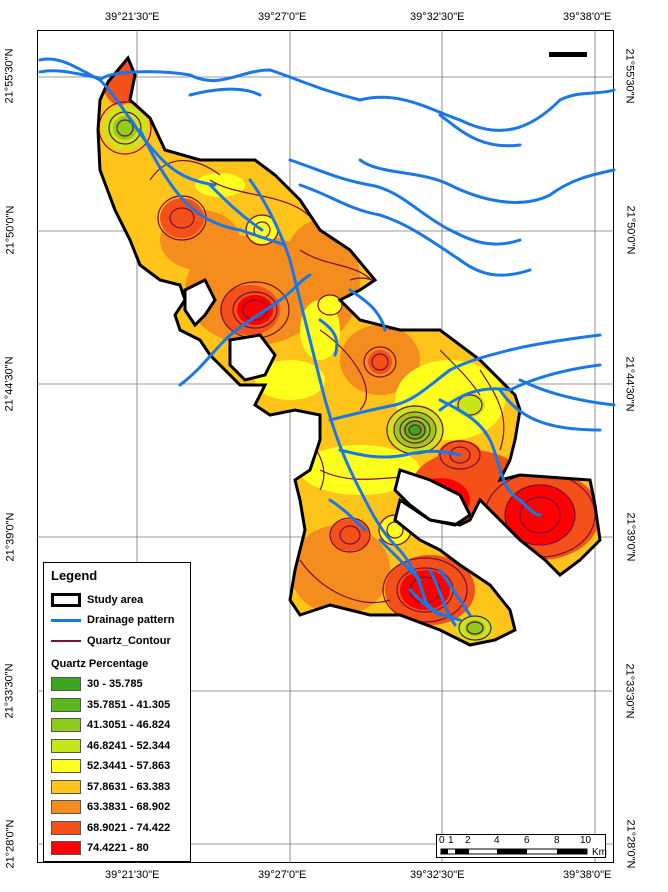 Image resolution: width=668 pixels, height=892 pixels. What do you see at coordinates (282, 875) in the screenshot?
I see `coord-bottom-2: 39°27'0"E` at bounding box center [282, 875].